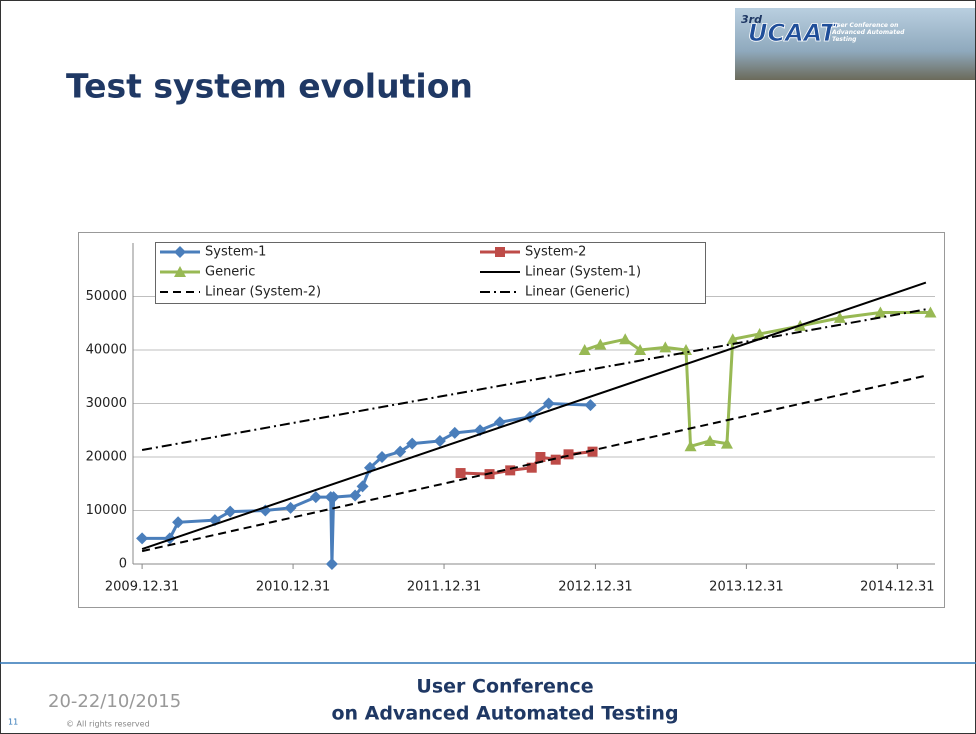  What do you see at coordinates (504, 714) in the screenshot?
I see `footer-line: on Advanced Automated Testing` at bounding box center [504, 714].